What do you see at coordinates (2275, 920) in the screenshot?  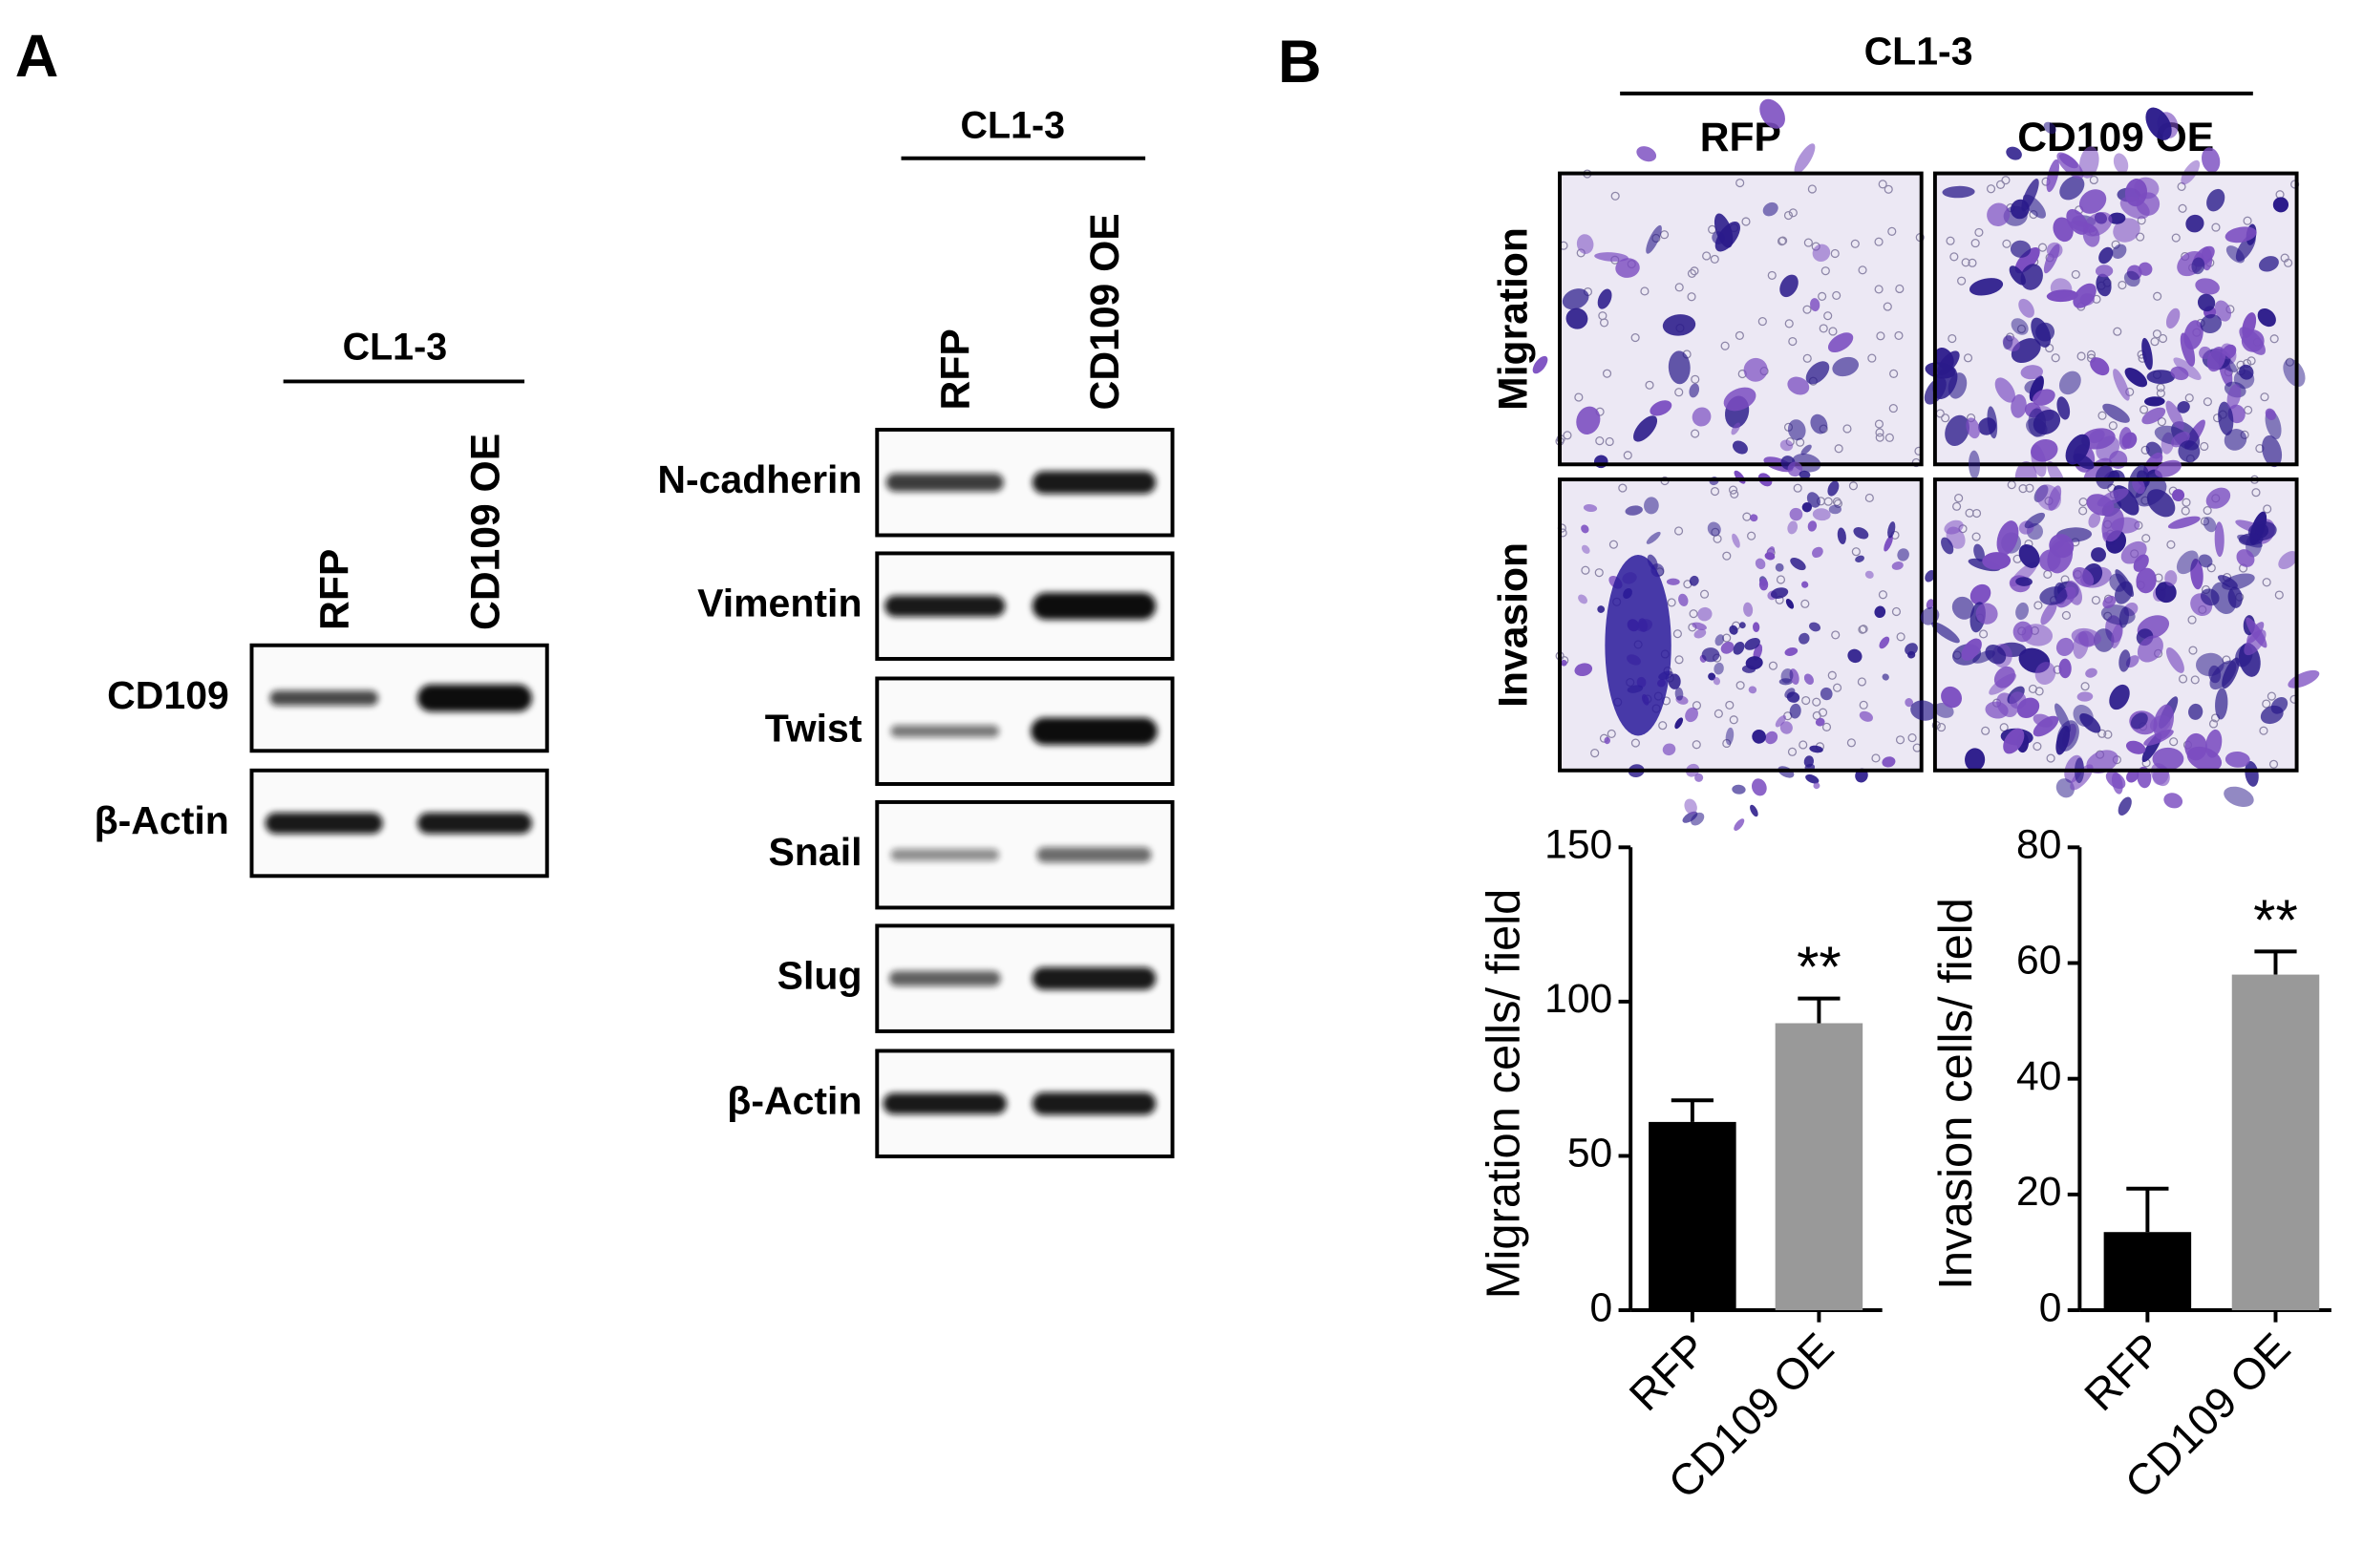 I see `significance-label: **` at bounding box center [2275, 920].